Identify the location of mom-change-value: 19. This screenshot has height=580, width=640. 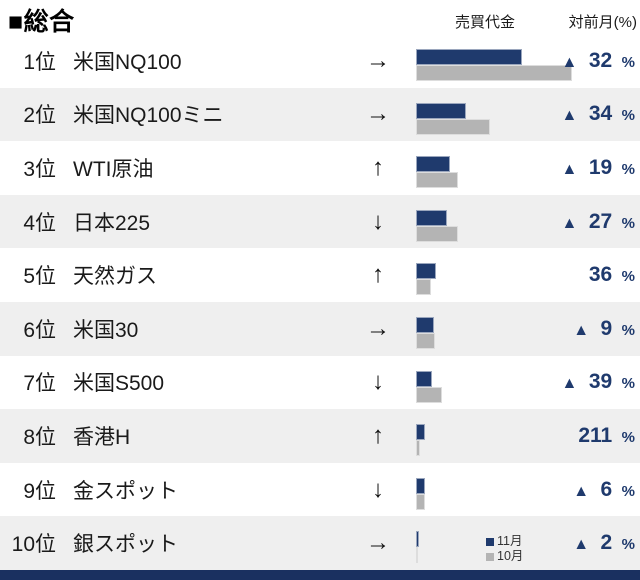
(600, 167).